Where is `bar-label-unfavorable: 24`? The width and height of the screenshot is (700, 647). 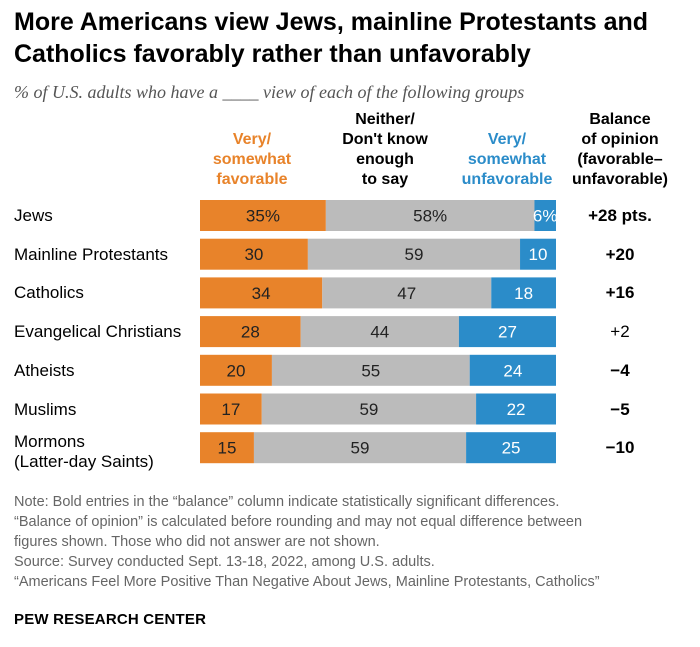 bar-label-unfavorable: 24 is located at coordinates (512, 370).